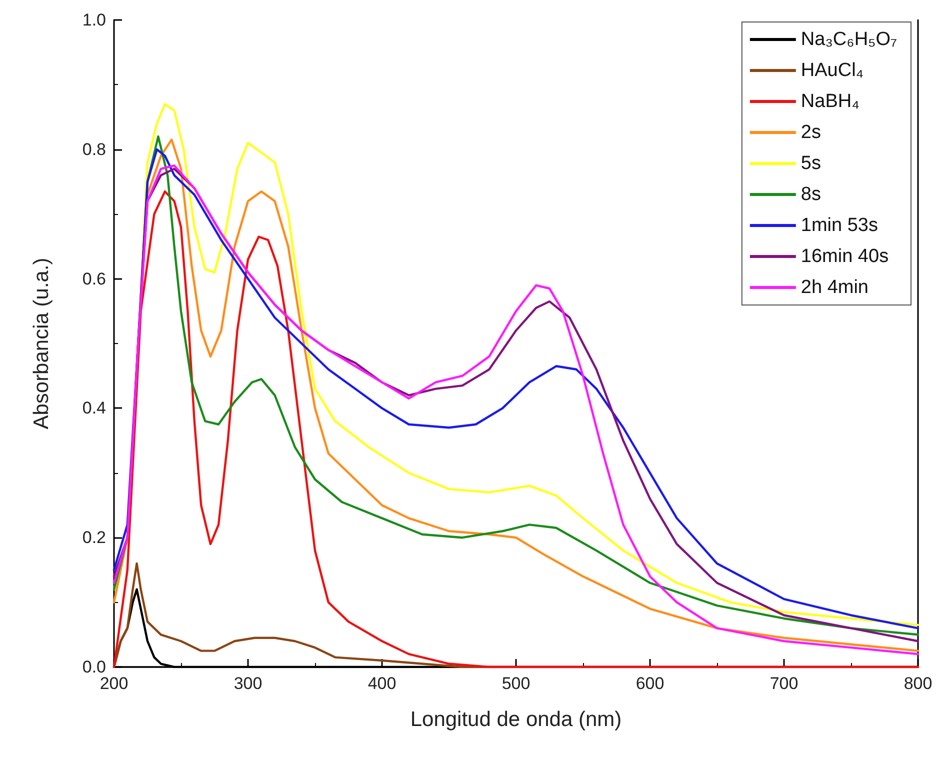 The image size is (941, 766). I want to click on legend-label: 16min 40s, so click(844, 256).